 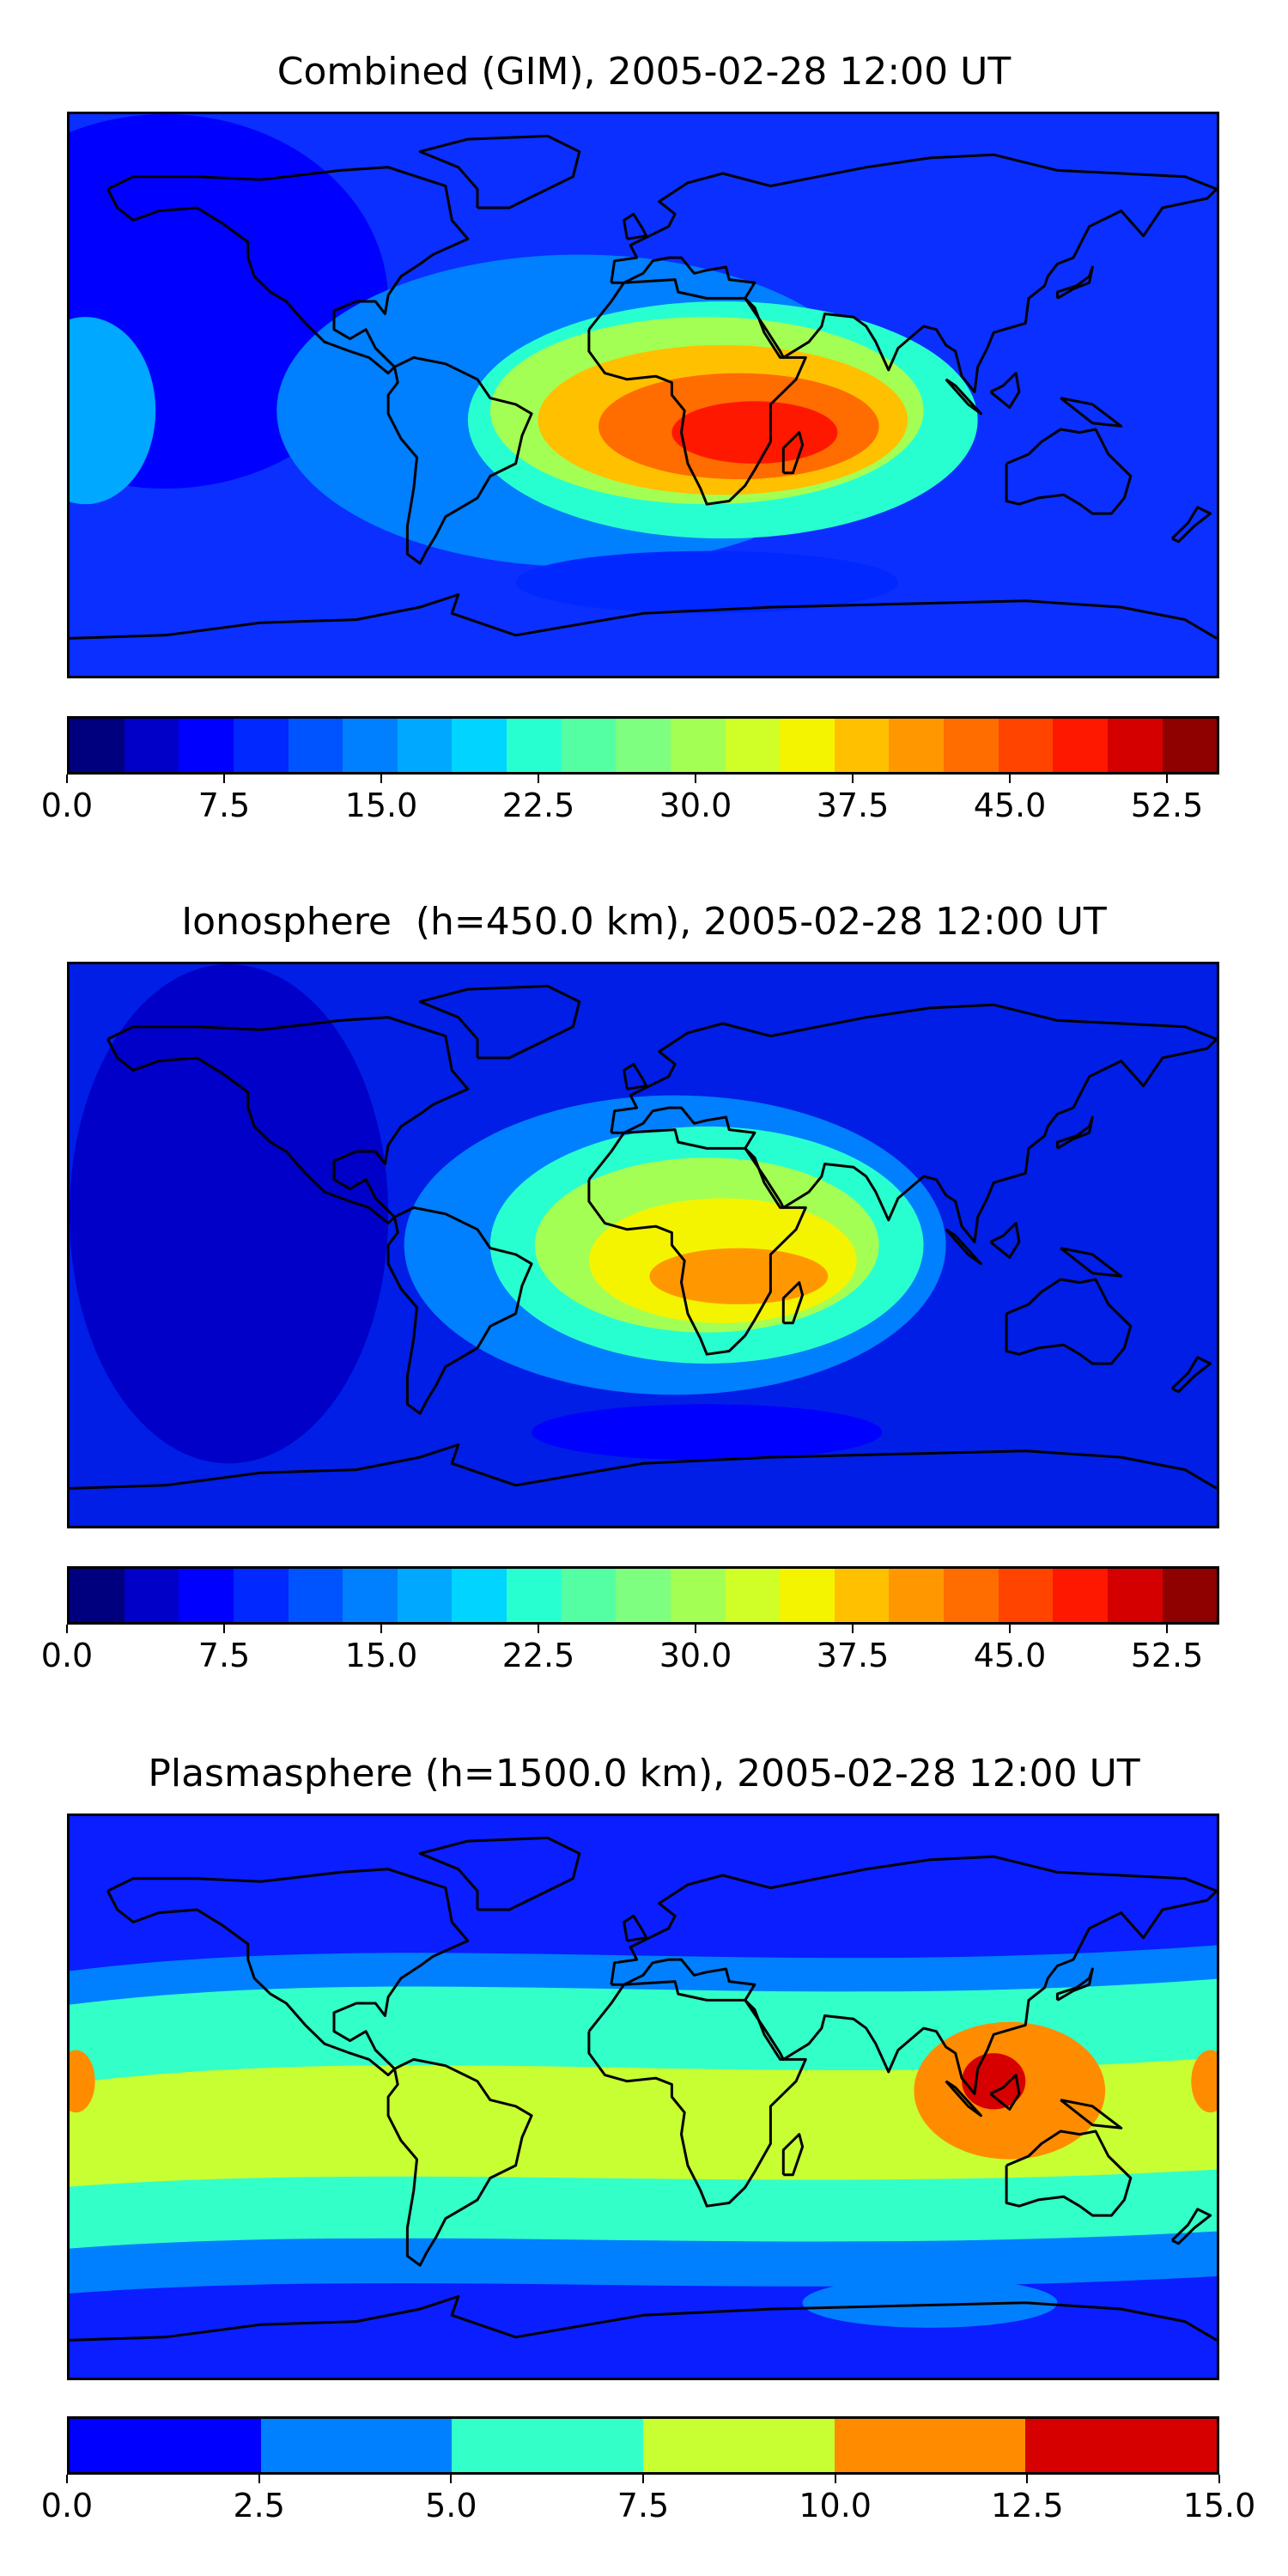 I want to click on colorbar-ticks: 0.0 7.5 15.0 22.5 30.0 37.5 45.0 52.5, so click(x=630, y=1650).